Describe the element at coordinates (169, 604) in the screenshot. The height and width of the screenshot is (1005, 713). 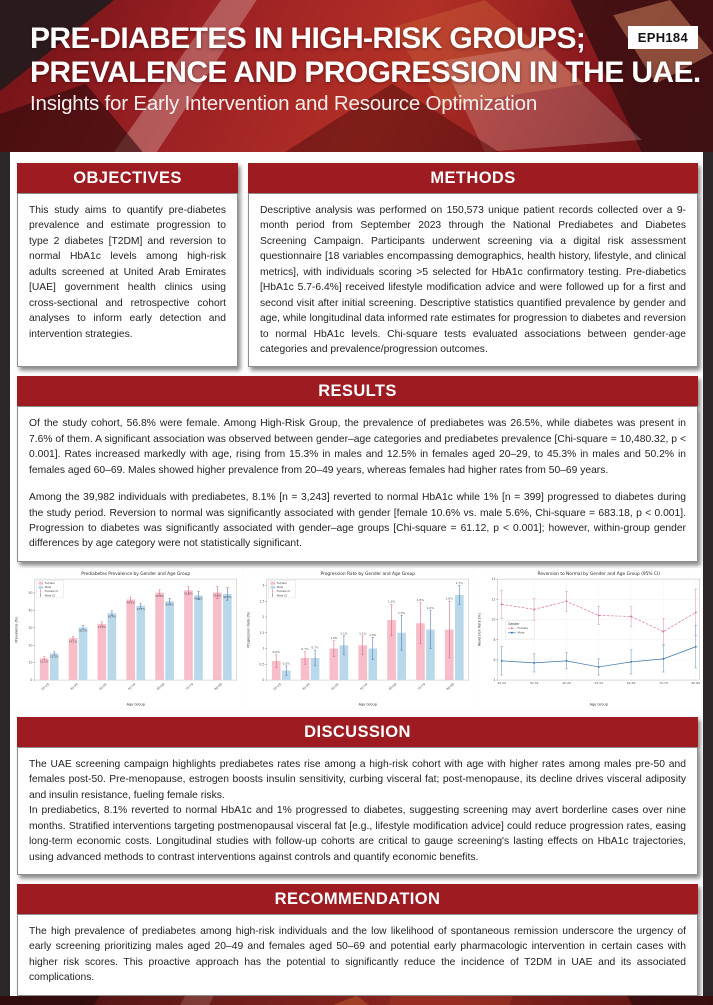
I see `svg-text: 45.3%` at that location.